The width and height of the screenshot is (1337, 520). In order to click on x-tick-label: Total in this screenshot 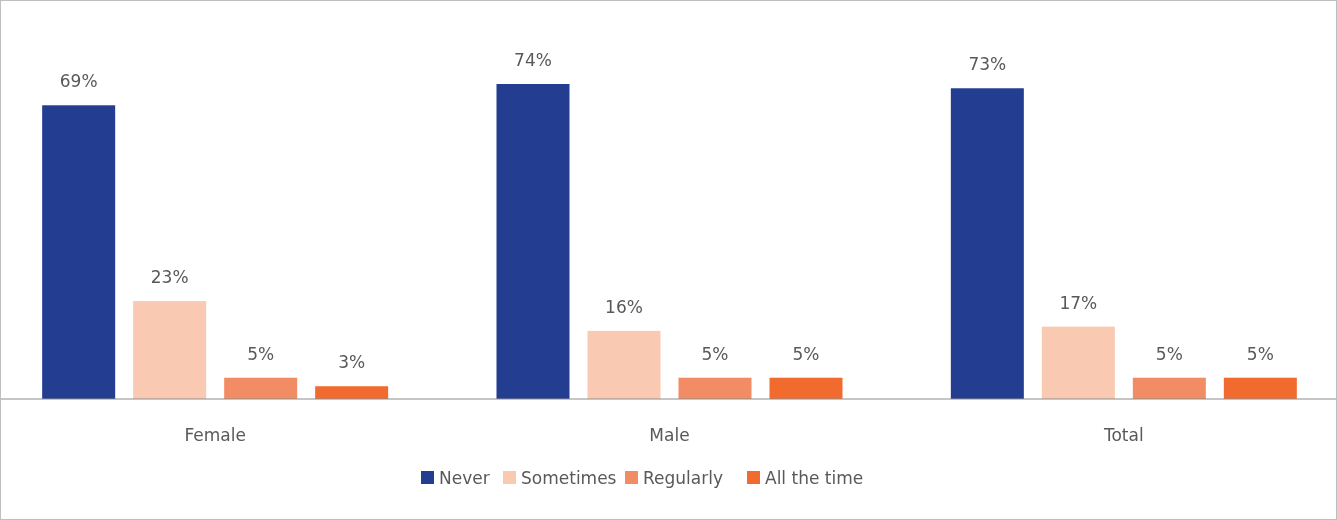, I will do `click(1123, 435)`.